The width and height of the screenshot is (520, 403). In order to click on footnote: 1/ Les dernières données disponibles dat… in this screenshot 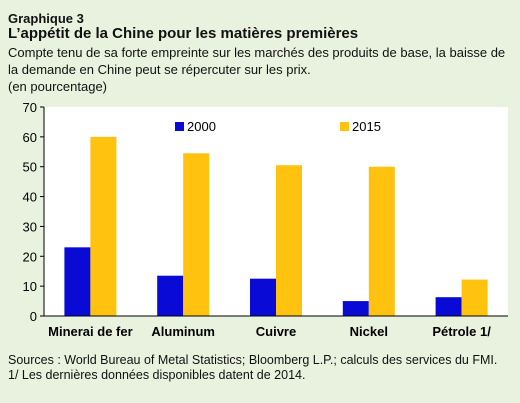, I will do `click(157, 375)`.